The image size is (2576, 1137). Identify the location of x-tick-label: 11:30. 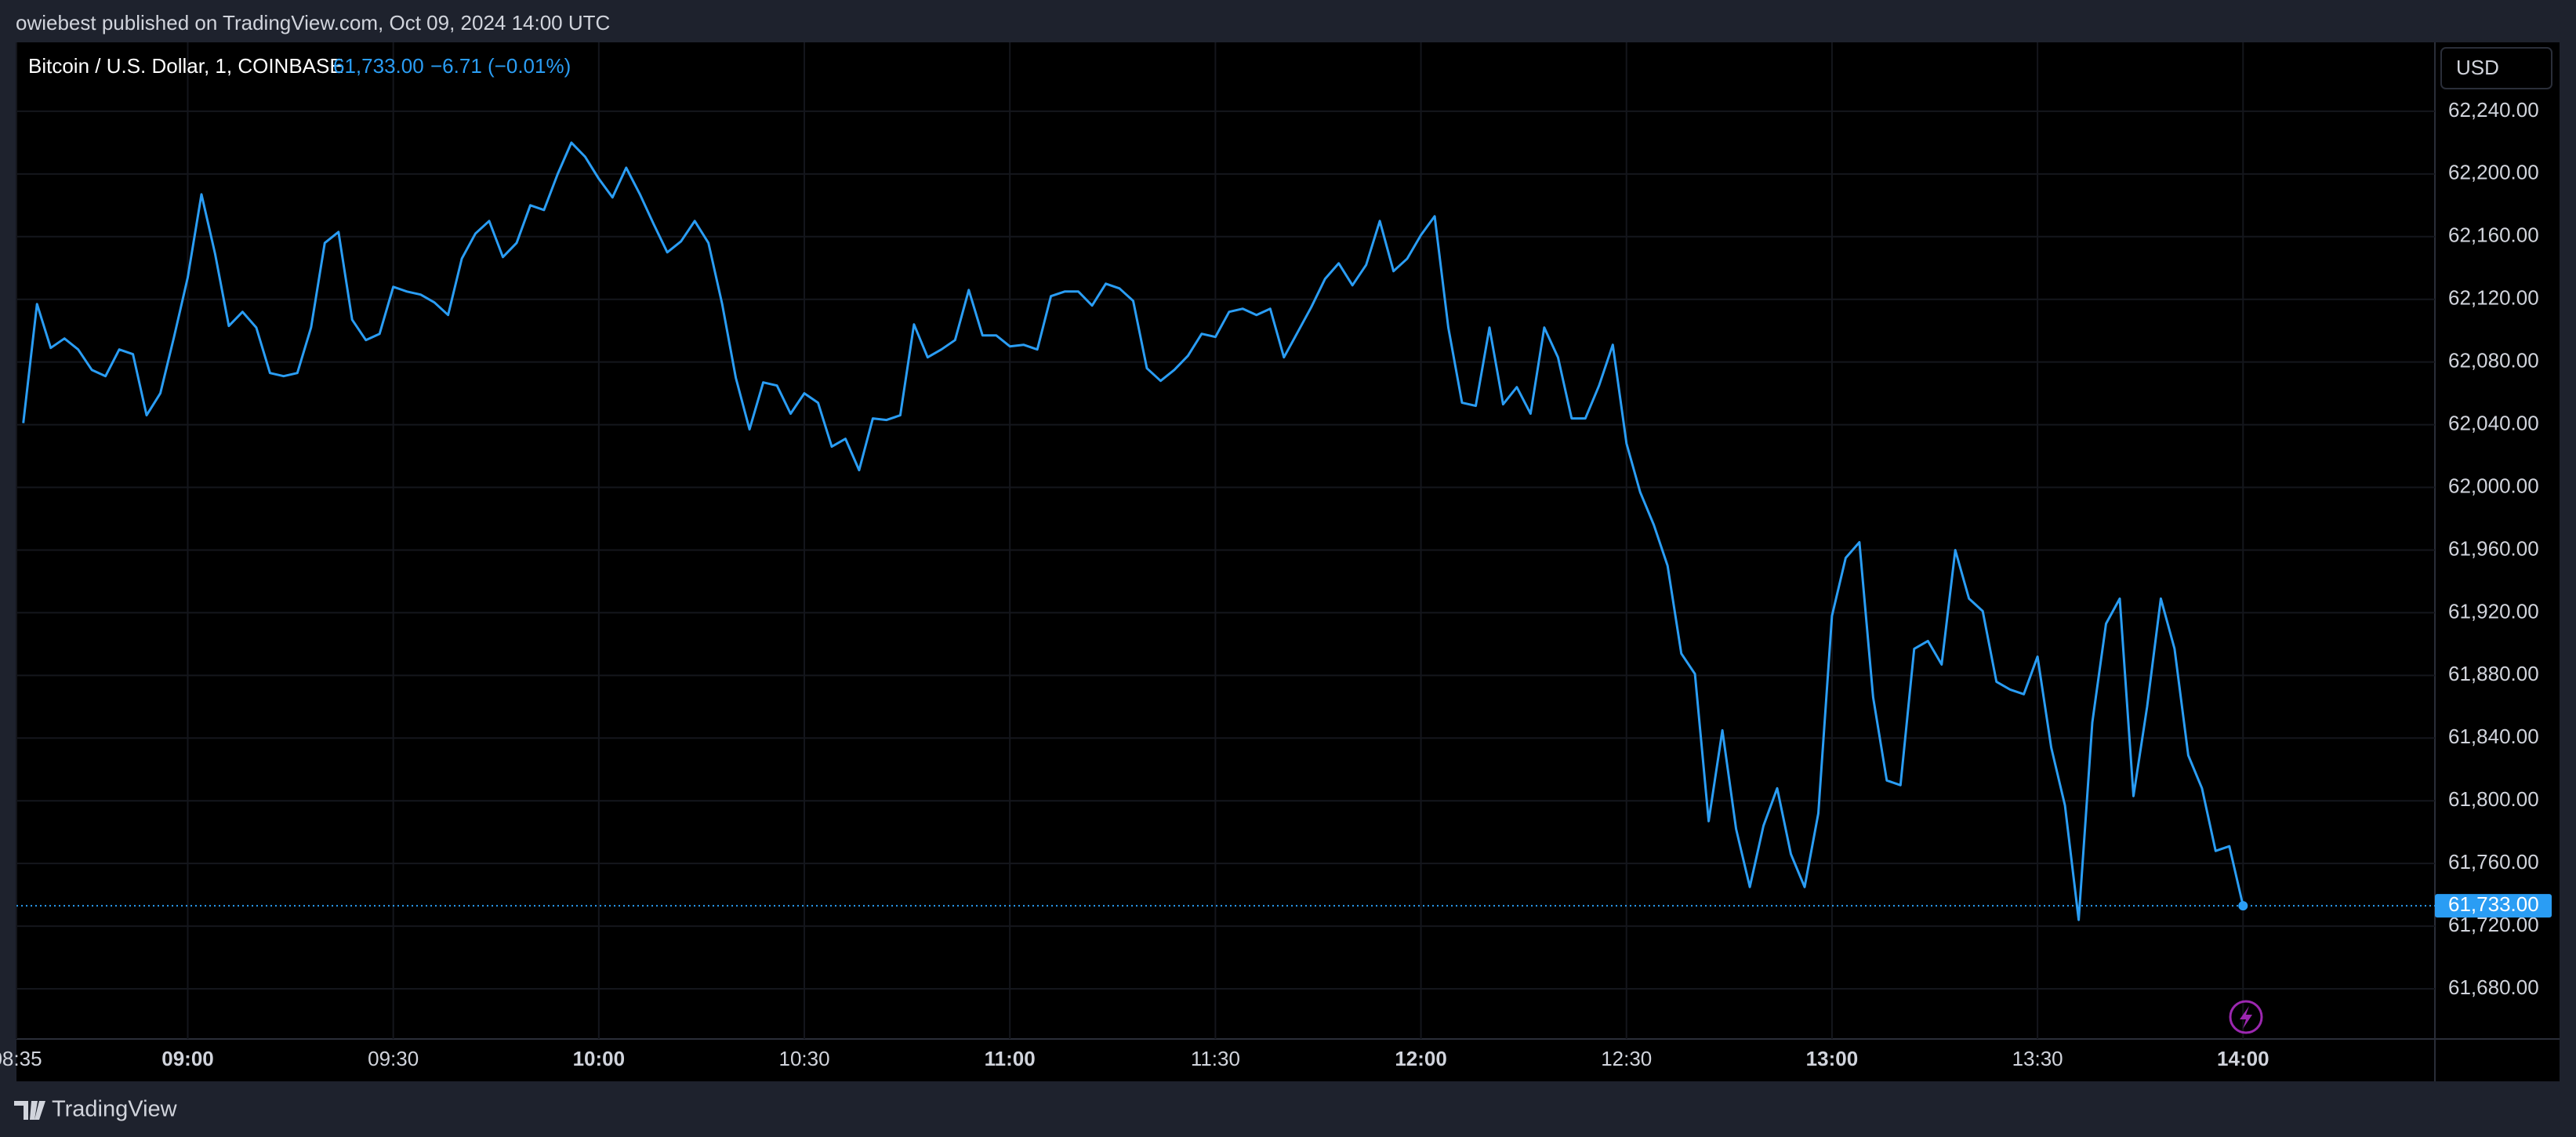
(1215, 1058).